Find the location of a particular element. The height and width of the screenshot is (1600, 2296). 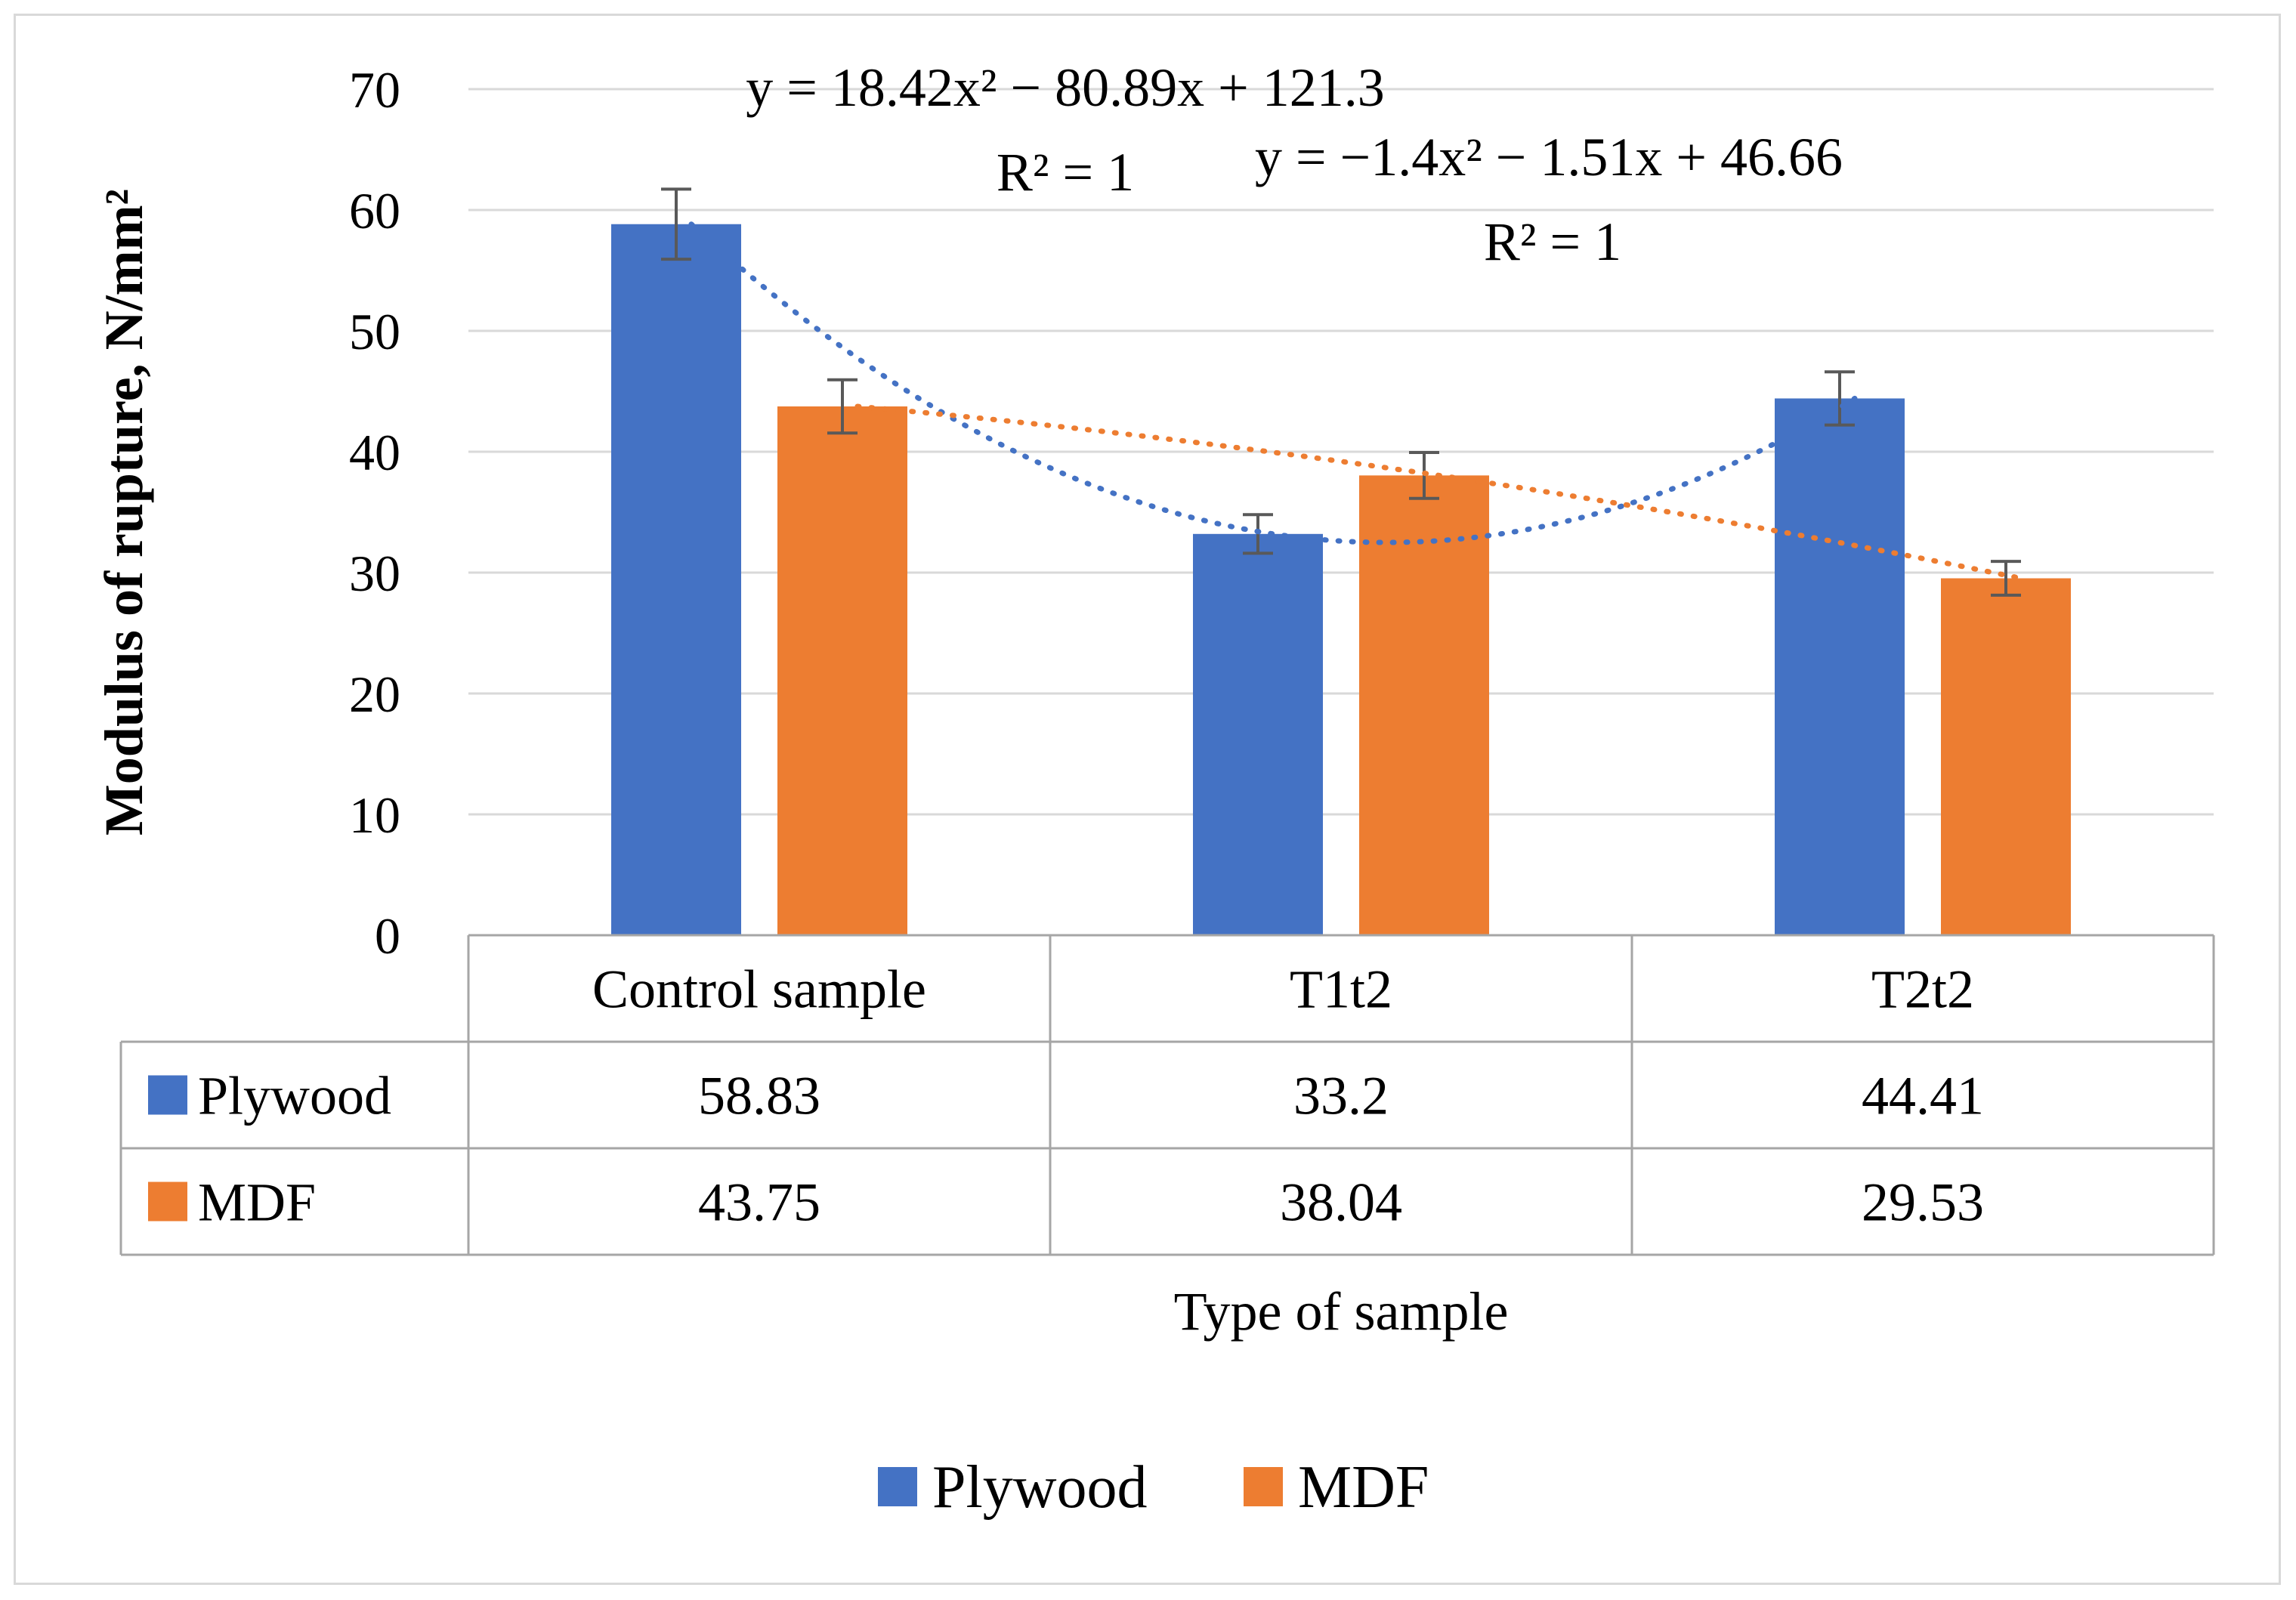

table-value: 43.75 is located at coordinates (759, 1202).